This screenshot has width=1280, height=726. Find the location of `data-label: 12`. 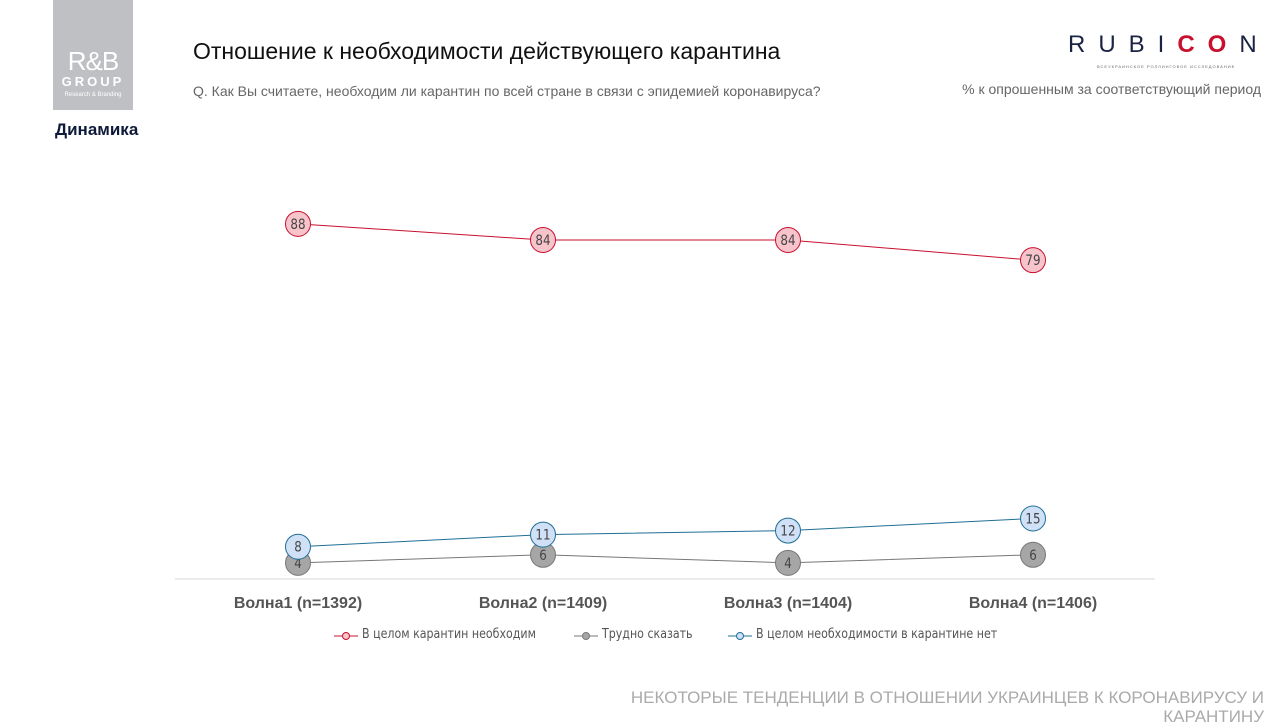

data-label: 12 is located at coordinates (787, 532).